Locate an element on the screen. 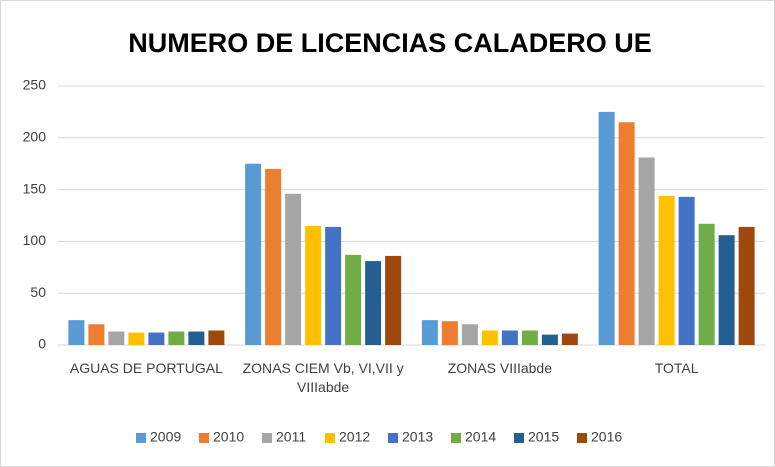 The width and height of the screenshot is (775, 467). y-tick-label: 150 is located at coordinates (35, 188).